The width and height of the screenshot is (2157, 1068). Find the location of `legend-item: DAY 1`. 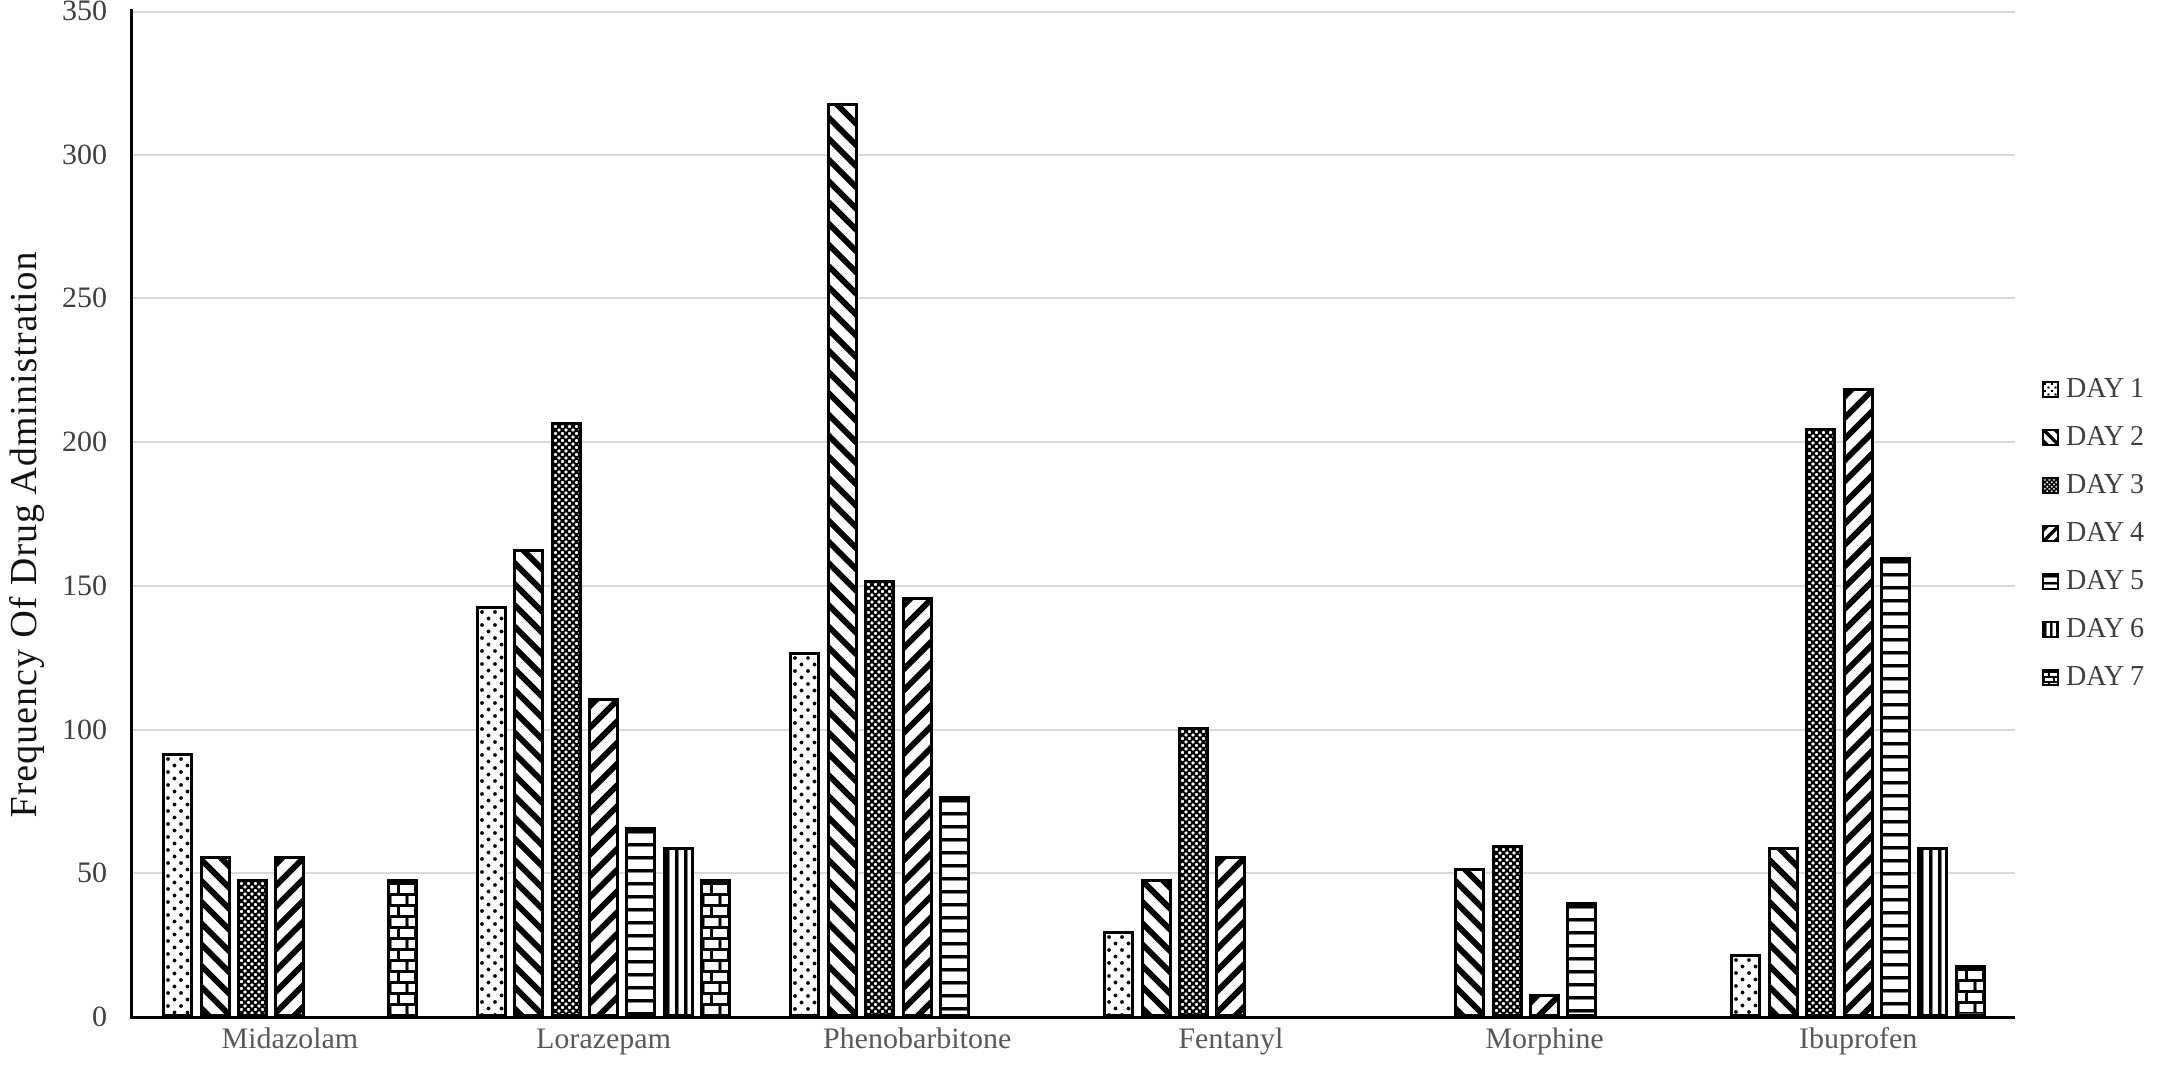

legend-item: DAY 1 is located at coordinates (2093, 389).